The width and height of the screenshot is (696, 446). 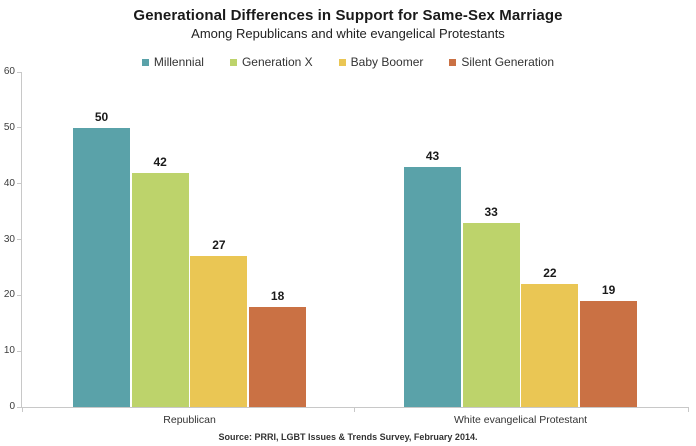 I want to click on bar-value-label: 19, so click(x=608, y=289).